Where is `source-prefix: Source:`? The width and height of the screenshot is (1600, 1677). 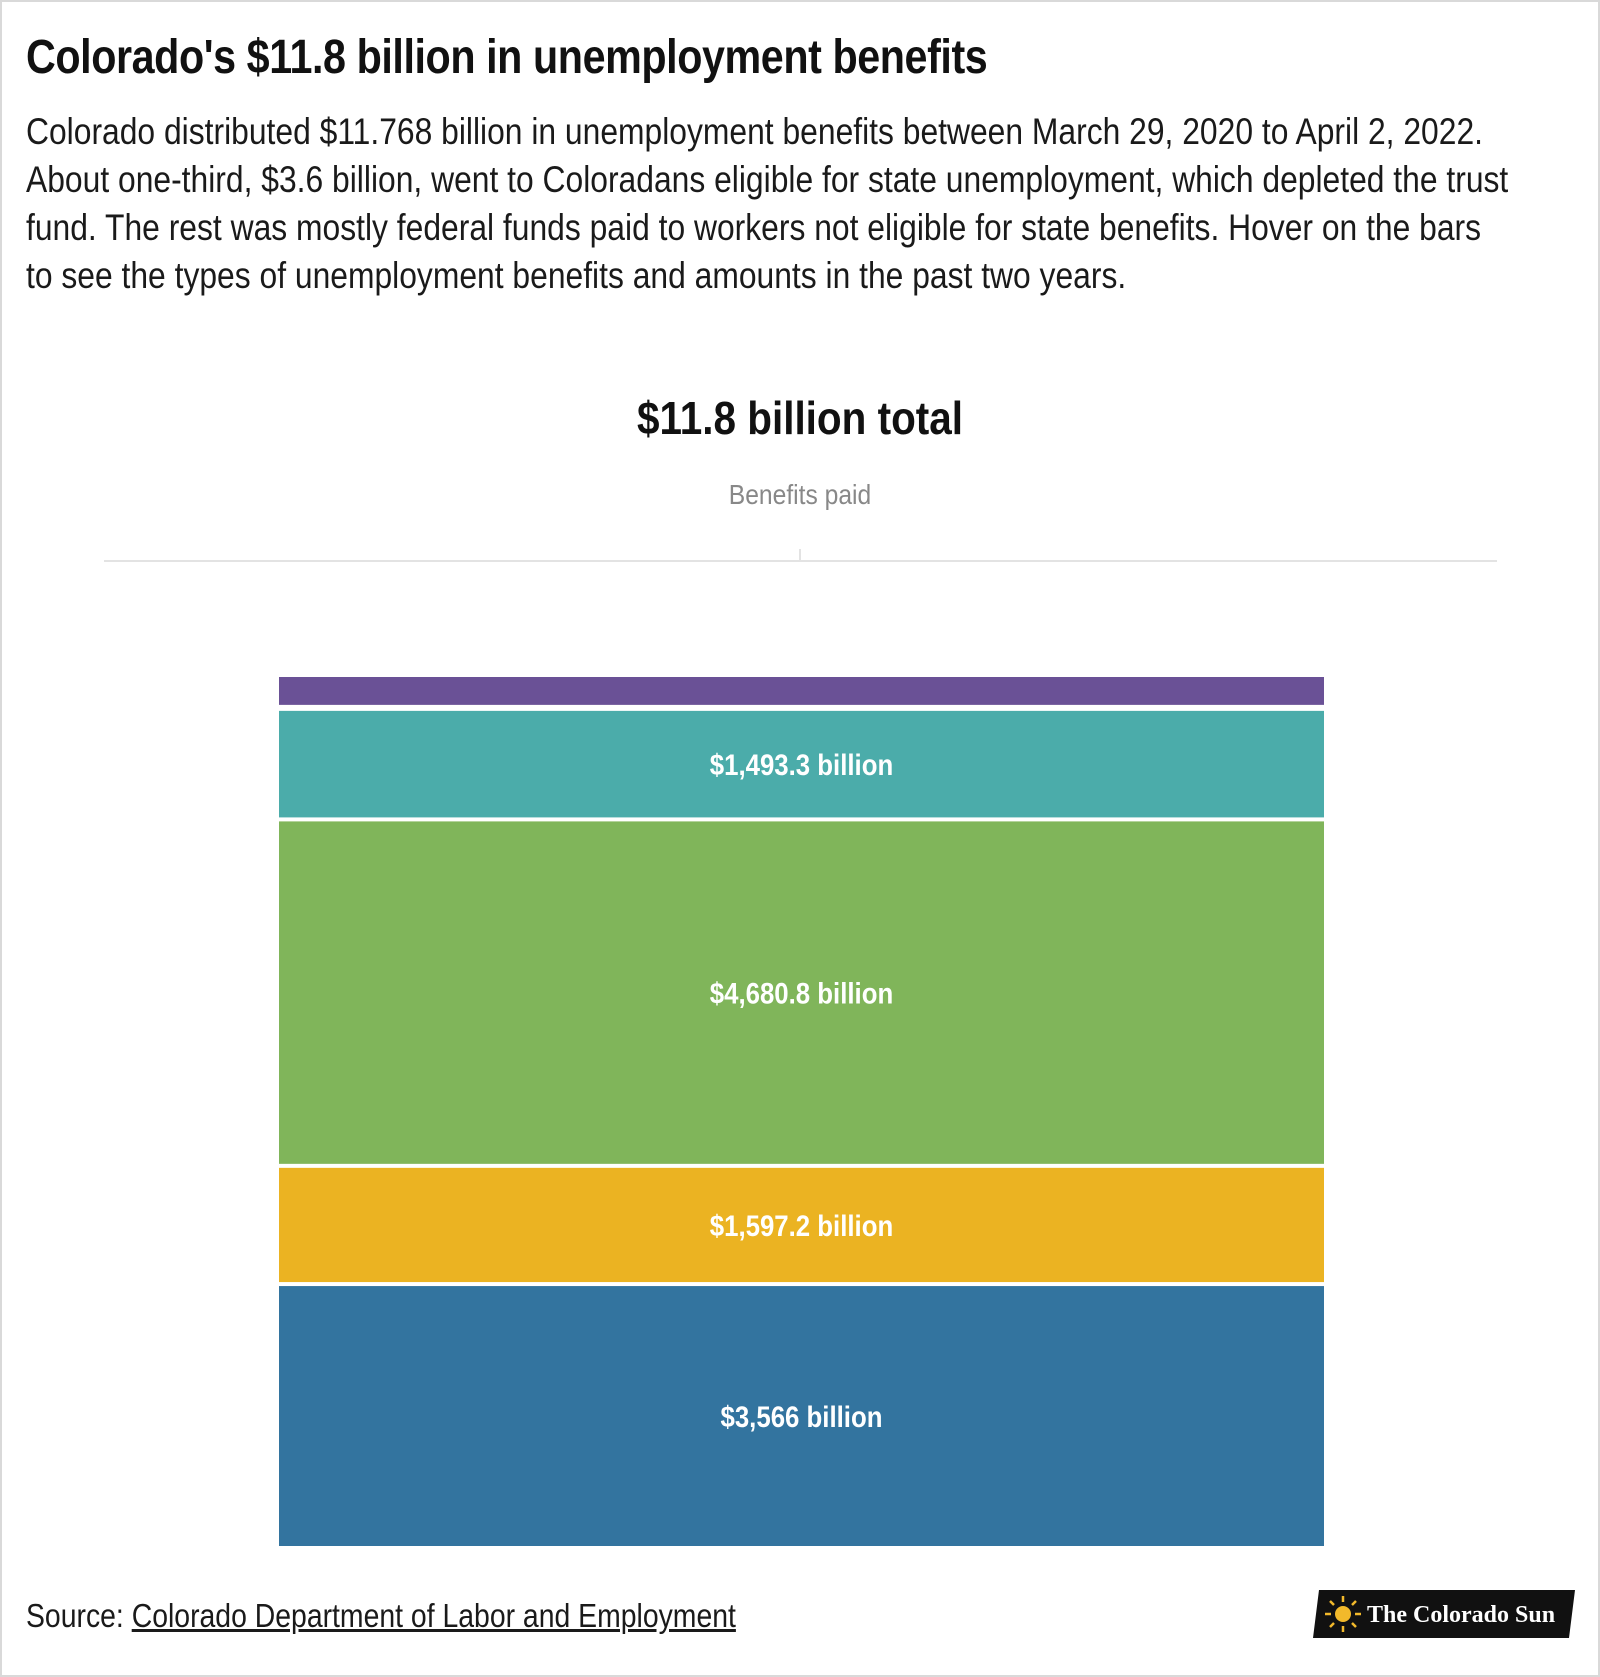 source-prefix: Source: is located at coordinates (79, 1615).